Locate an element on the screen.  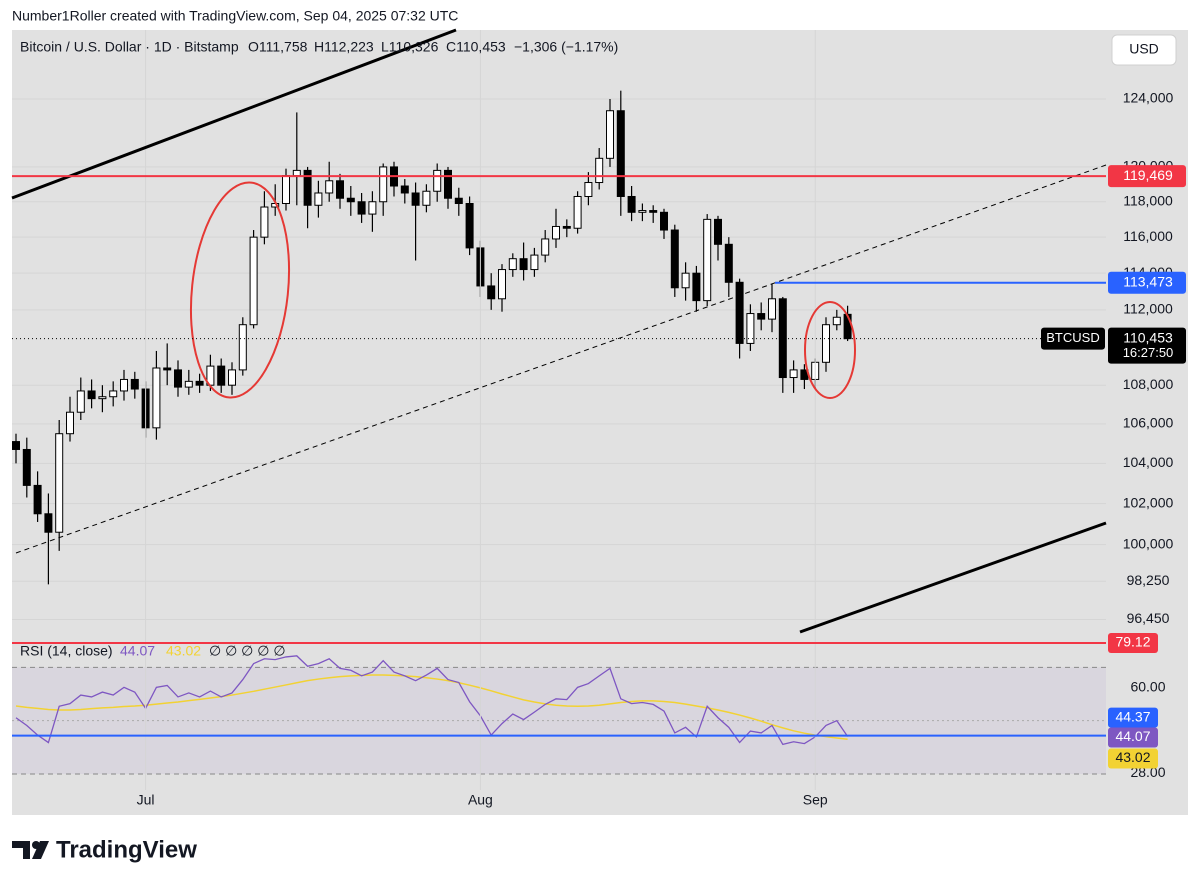
y-tick-label: 96,450 is located at coordinates (1148, 618).